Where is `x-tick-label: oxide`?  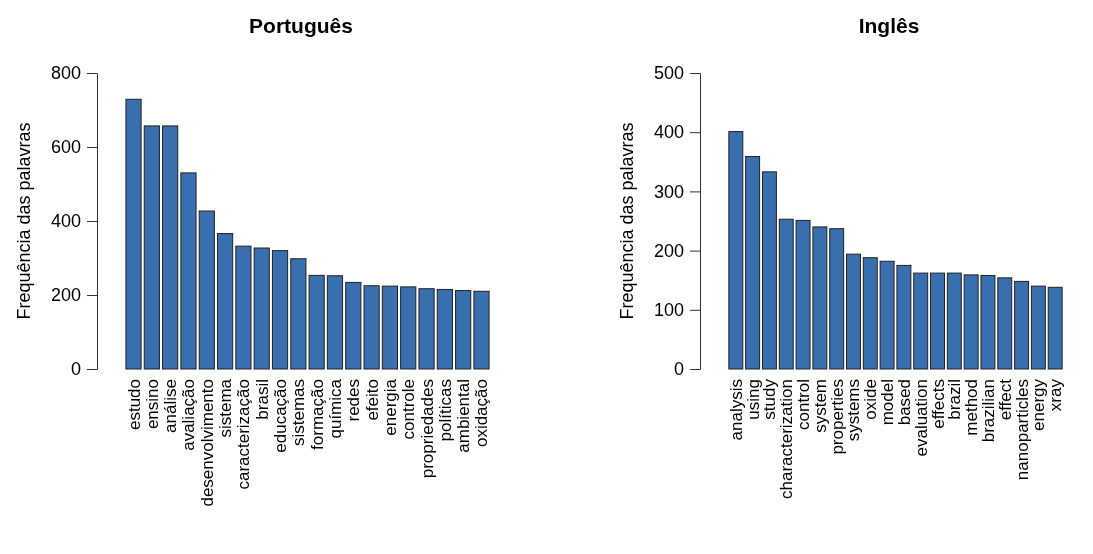 x-tick-label: oxide is located at coordinates (871, 399).